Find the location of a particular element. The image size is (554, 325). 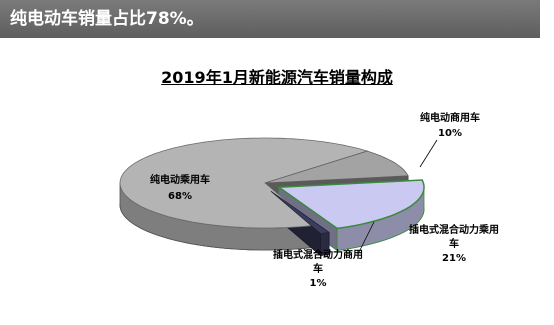

slice-value-label: 1% is located at coordinates (318, 283).